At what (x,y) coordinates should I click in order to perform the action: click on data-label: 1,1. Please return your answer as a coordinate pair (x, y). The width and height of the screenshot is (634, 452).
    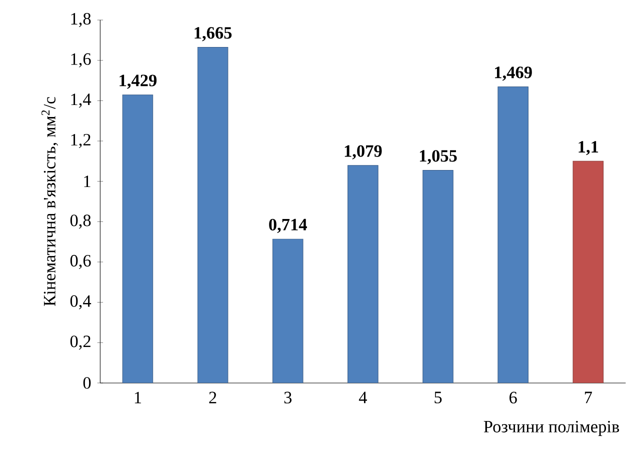
    Looking at the image, I should click on (588, 148).